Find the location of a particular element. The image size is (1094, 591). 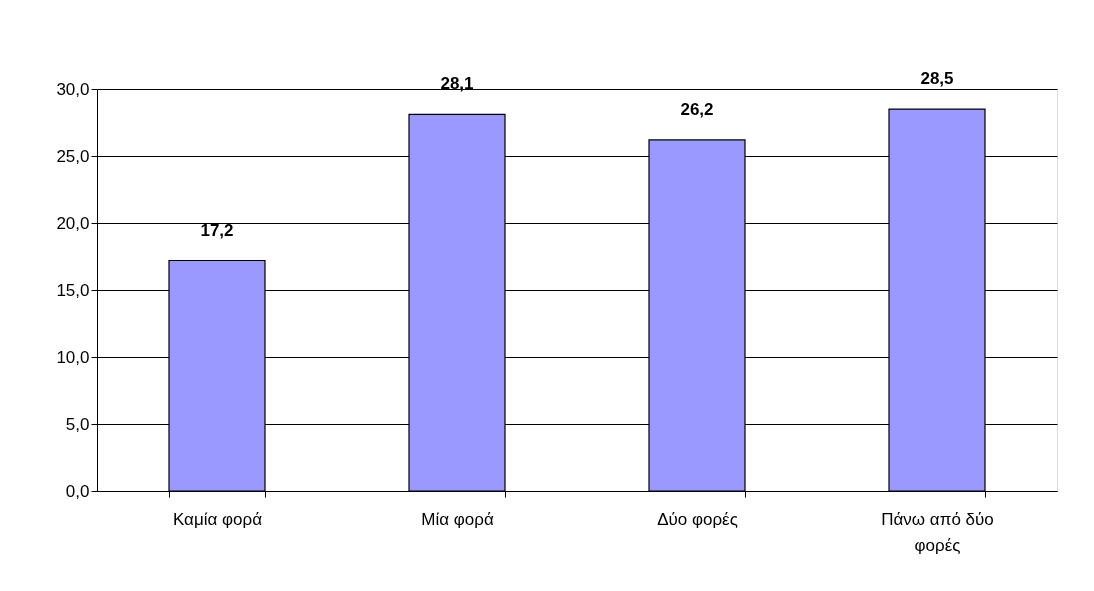

data-label: 26,2 is located at coordinates (697, 109).